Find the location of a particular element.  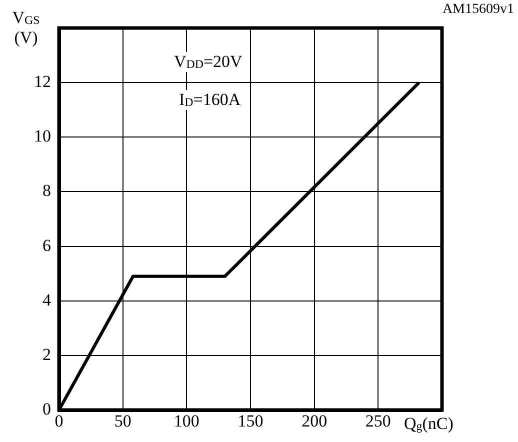

y-tick-label: 4 is located at coordinates (47, 300).